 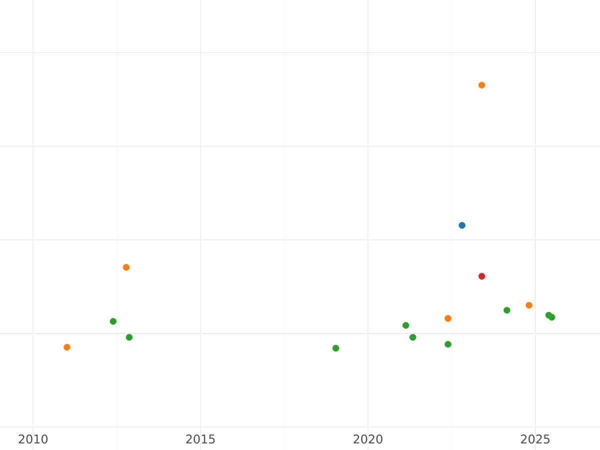 I want to click on x-tick-label: 2015, so click(x=200, y=439).